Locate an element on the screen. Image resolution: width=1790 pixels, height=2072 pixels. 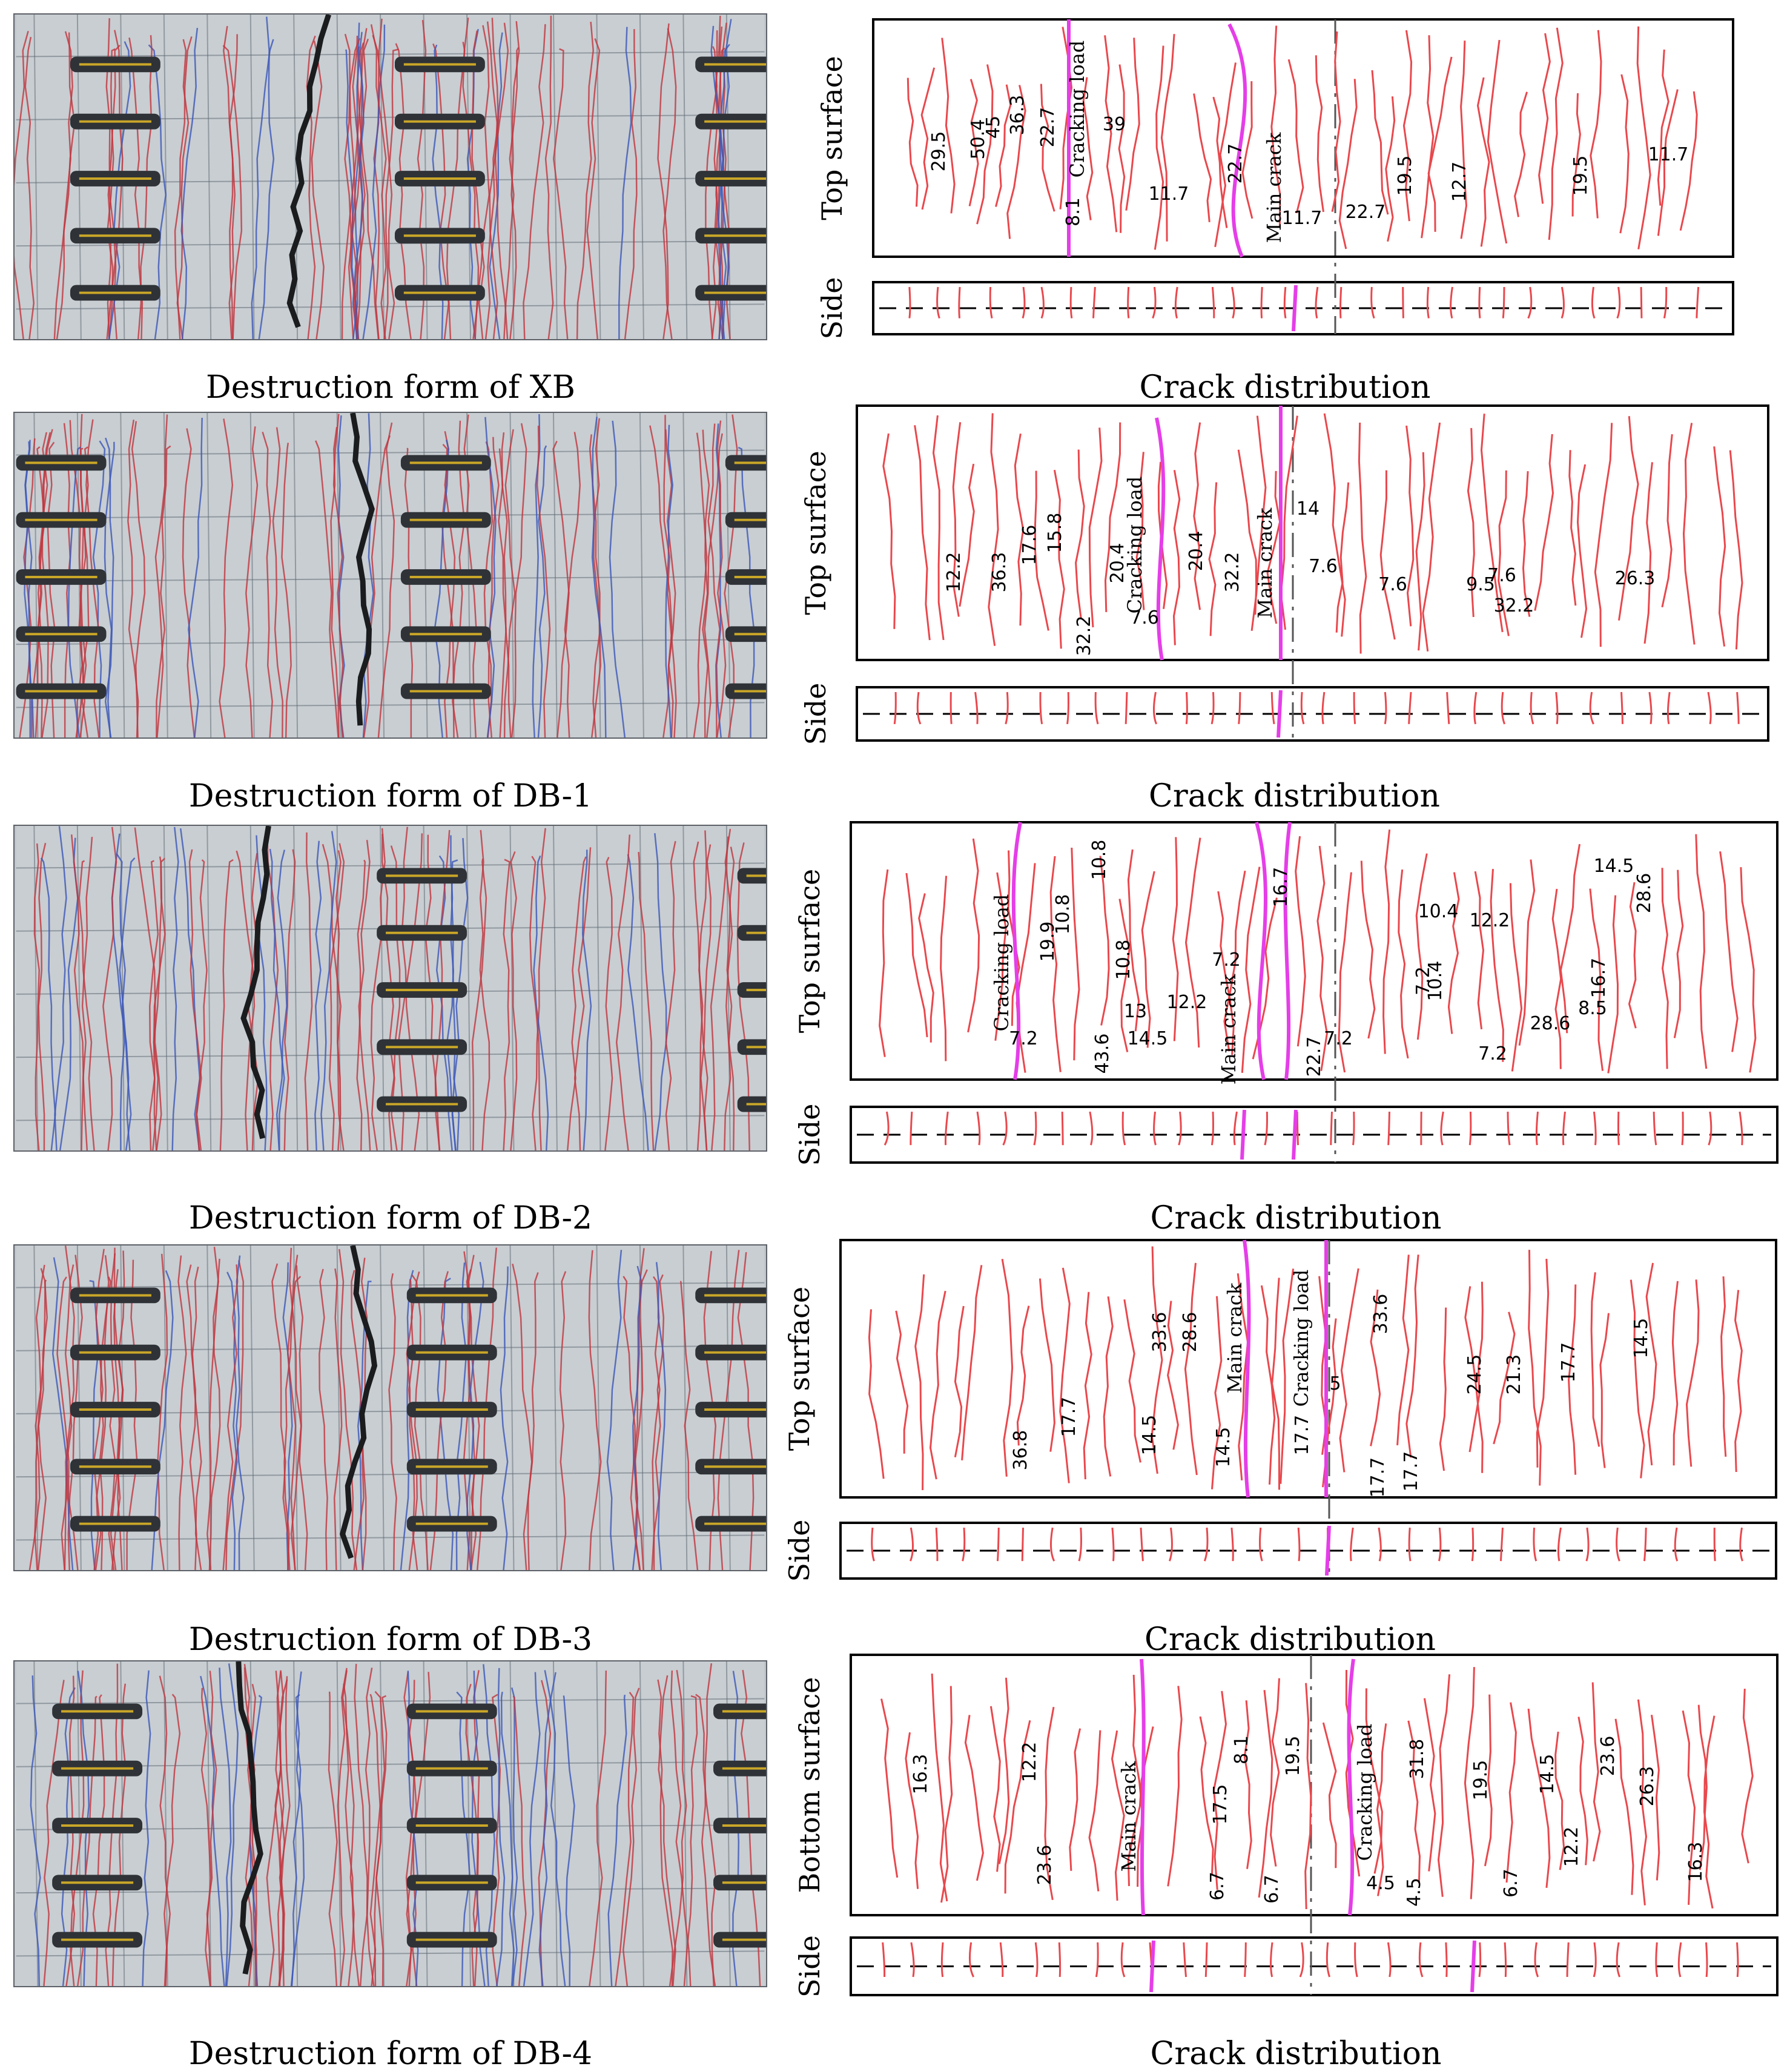
photo-caption: Destruction form of XB is located at coordinates (390, 387).